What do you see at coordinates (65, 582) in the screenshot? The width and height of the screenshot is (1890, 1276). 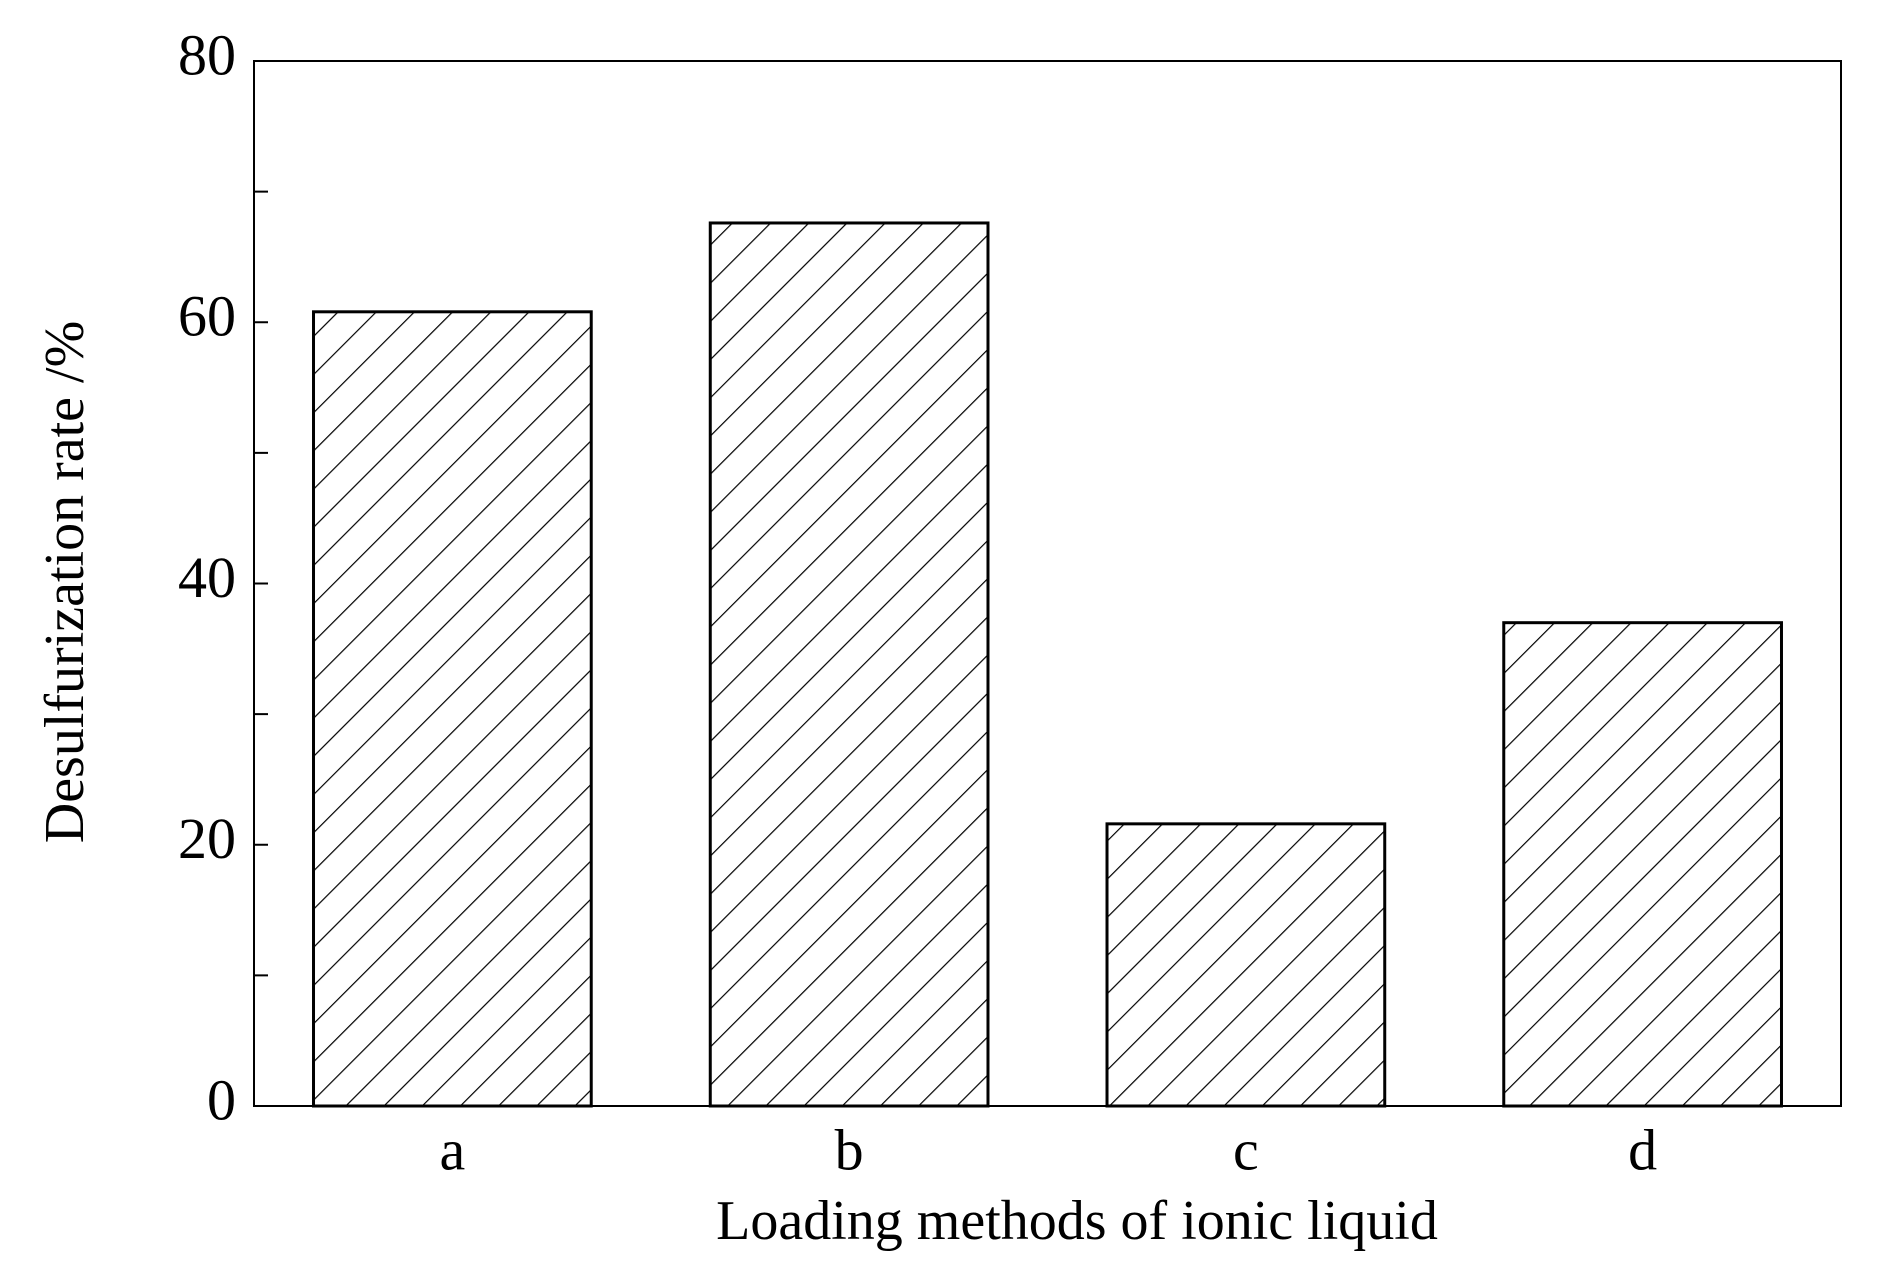 I see `y-axis-title: Desulfurization rate /%` at bounding box center [65, 582].